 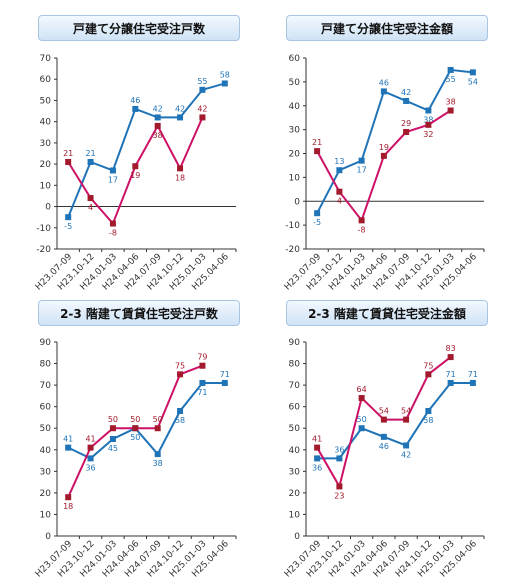 What do you see at coordinates (135, 175) in the screenshot?
I see `series-2-data-label: 19` at bounding box center [135, 175].